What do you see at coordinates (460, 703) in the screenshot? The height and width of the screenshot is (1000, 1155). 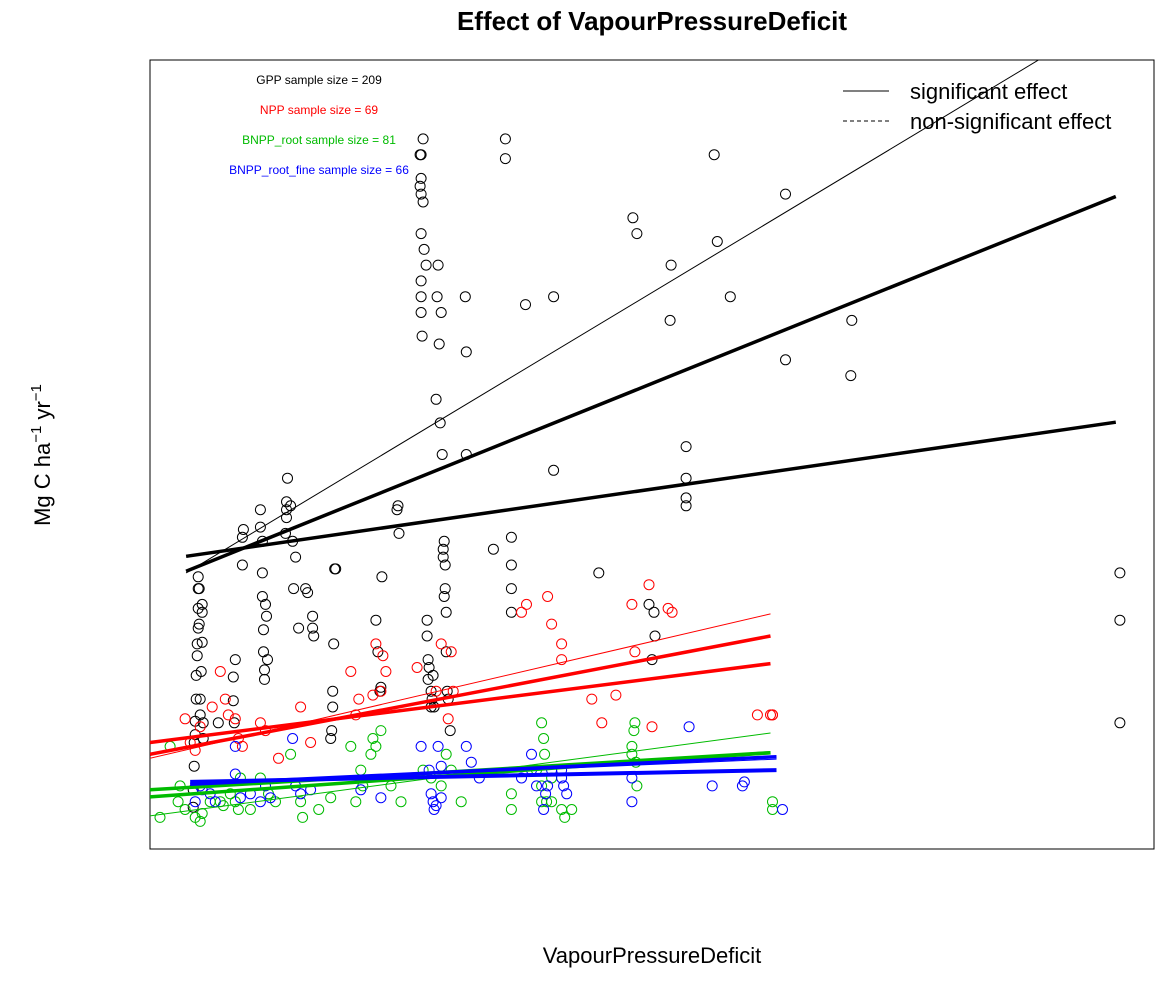 I see `fit-line-npp` at bounding box center [460, 703].